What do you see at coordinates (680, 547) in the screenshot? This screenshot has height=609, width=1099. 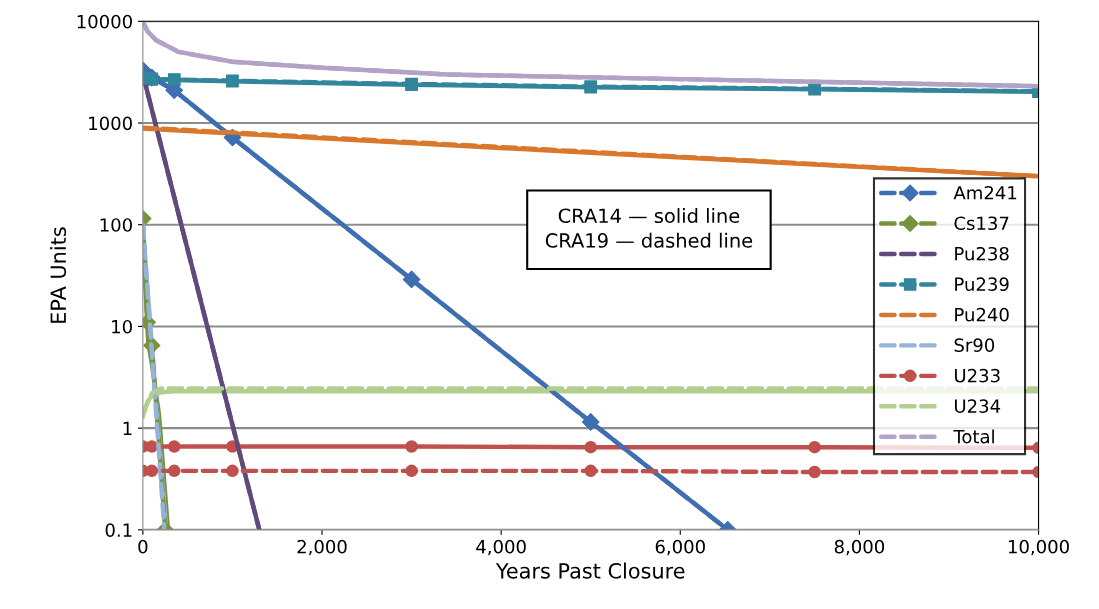 I see `x-tick-label: 6,000` at bounding box center [680, 547].